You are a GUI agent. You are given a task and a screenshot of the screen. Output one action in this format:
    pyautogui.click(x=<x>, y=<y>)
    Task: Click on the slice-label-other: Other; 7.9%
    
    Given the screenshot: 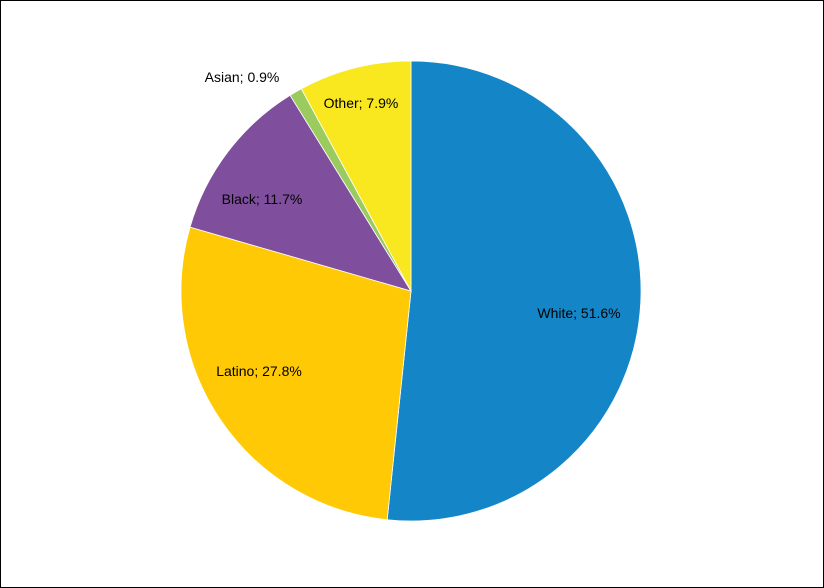 What is the action you would take?
    pyautogui.click(x=361, y=103)
    